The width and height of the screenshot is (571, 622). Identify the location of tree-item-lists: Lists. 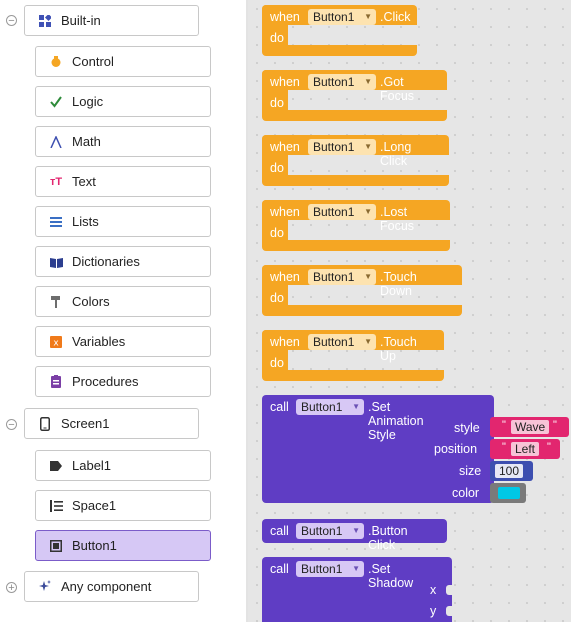
(123, 221).